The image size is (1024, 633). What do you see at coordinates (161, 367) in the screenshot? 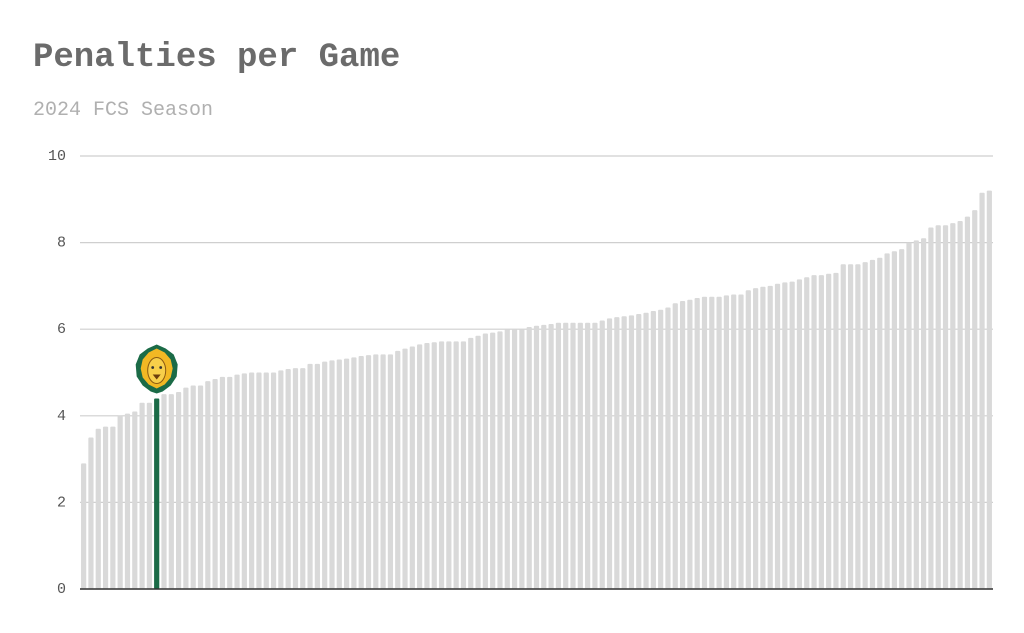
I see `logo-eye` at bounding box center [161, 367].